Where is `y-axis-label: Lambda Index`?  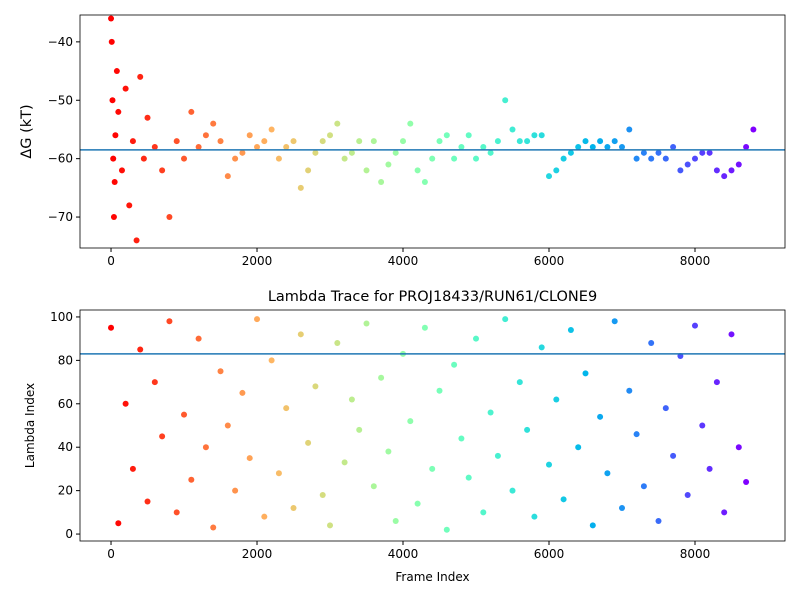
y-axis-label: Lambda Index is located at coordinates (30, 425).